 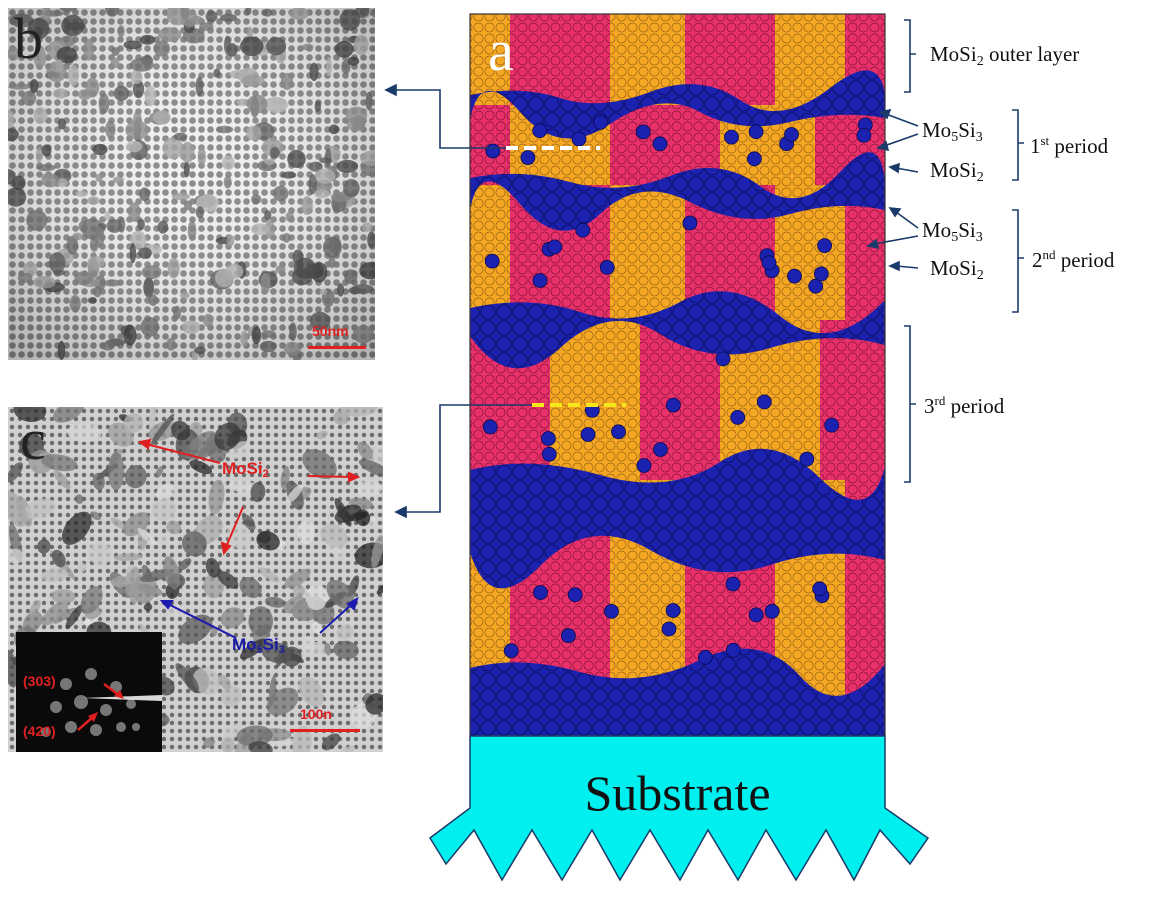 I want to click on panel-label-b: b, so click(x=28, y=38).